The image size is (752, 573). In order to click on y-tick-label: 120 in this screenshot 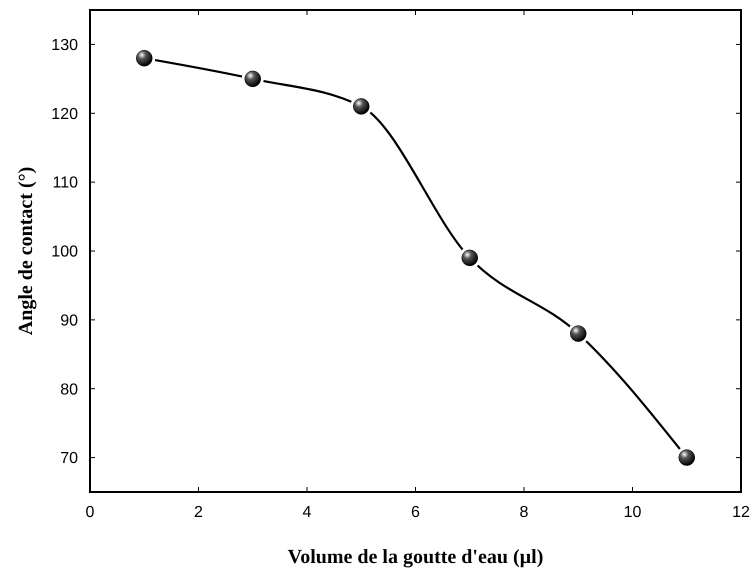, I will do `click(64, 114)`.